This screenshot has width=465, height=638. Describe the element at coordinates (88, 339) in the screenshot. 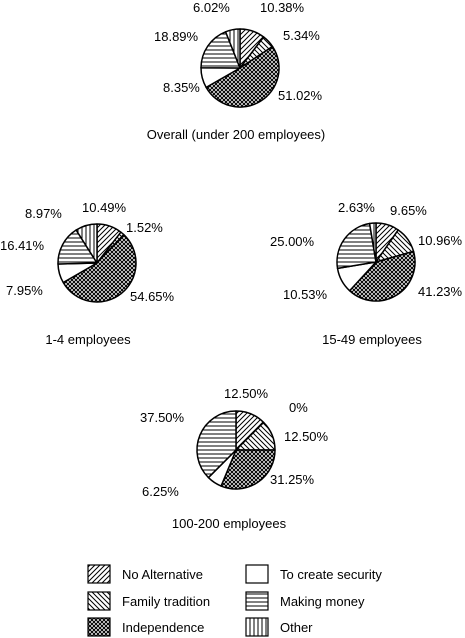

I see `pie-title-1-4-employees: 1-4 employees` at that location.